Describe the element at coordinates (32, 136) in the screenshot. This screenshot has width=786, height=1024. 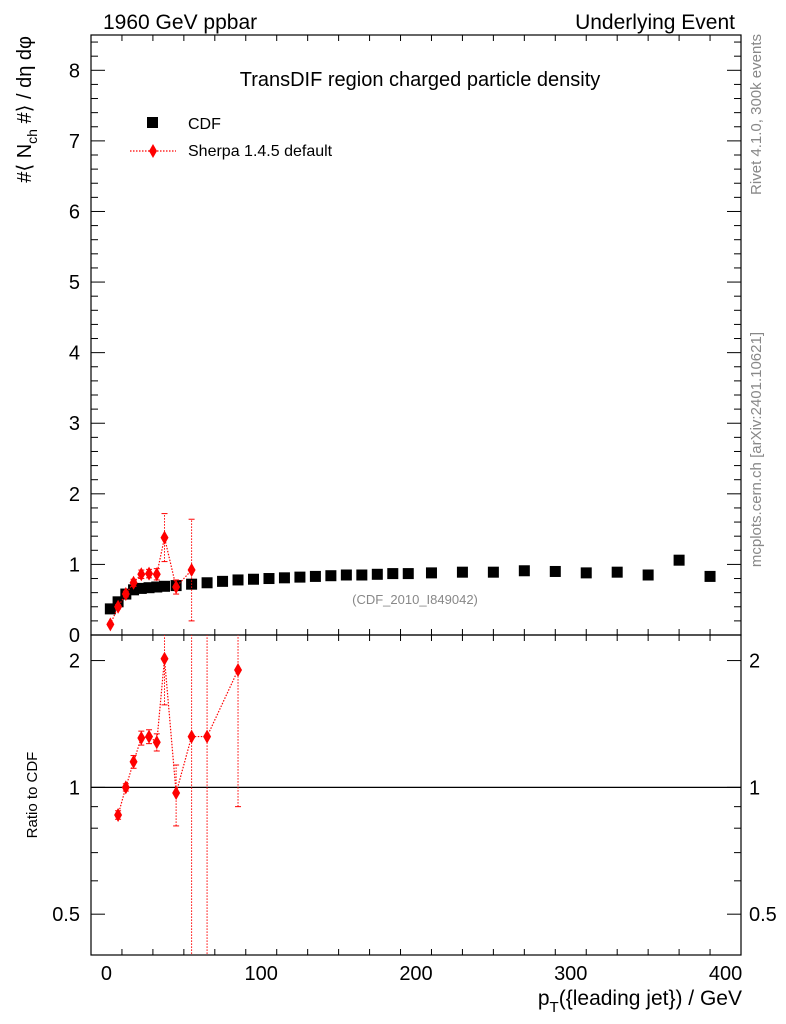
I see `ylabel-sub: ch` at that location.